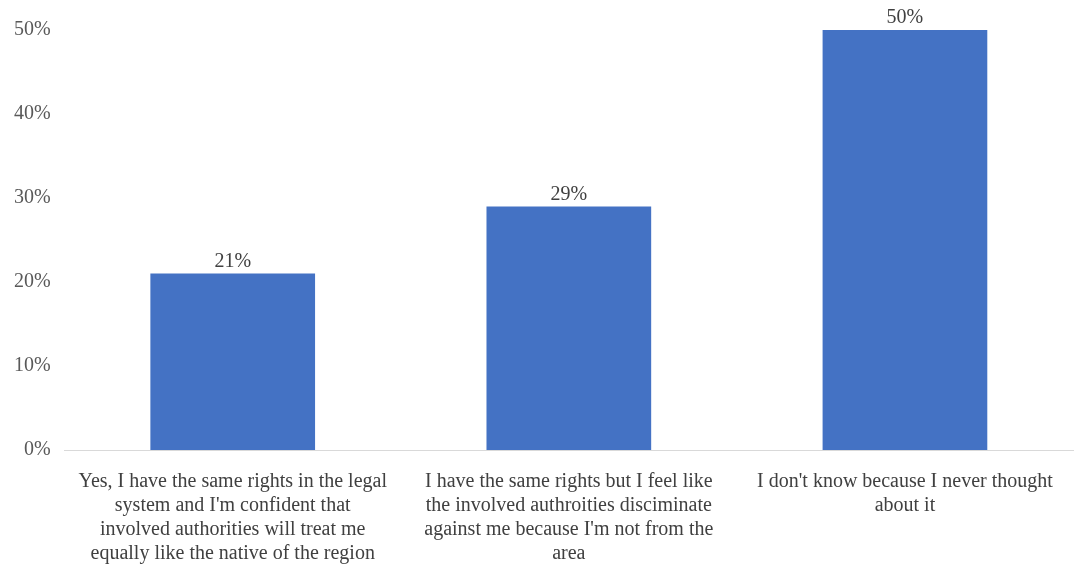 This screenshot has height=586, width=1075. I want to click on y-tick-label: 20%, so click(32, 280).